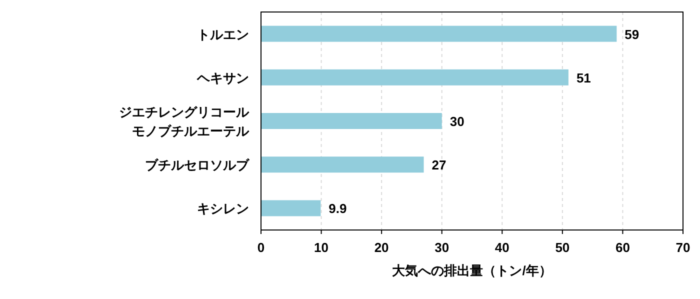 This screenshot has width=700, height=299. Describe the element at coordinates (583, 78) in the screenshot. I see `data-label: 51` at that location.